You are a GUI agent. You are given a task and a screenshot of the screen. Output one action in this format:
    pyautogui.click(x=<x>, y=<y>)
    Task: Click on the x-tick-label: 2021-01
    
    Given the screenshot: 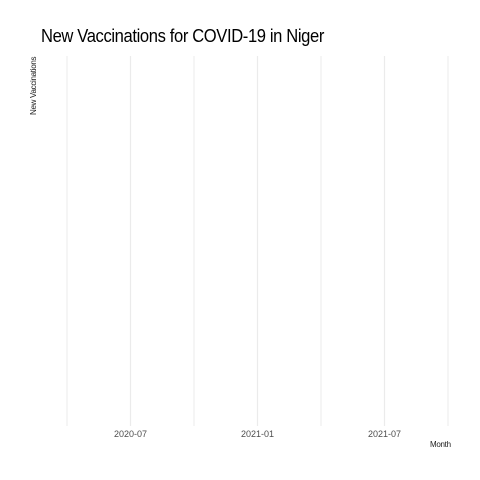 What is the action you would take?
    pyautogui.click(x=257, y=434)
    